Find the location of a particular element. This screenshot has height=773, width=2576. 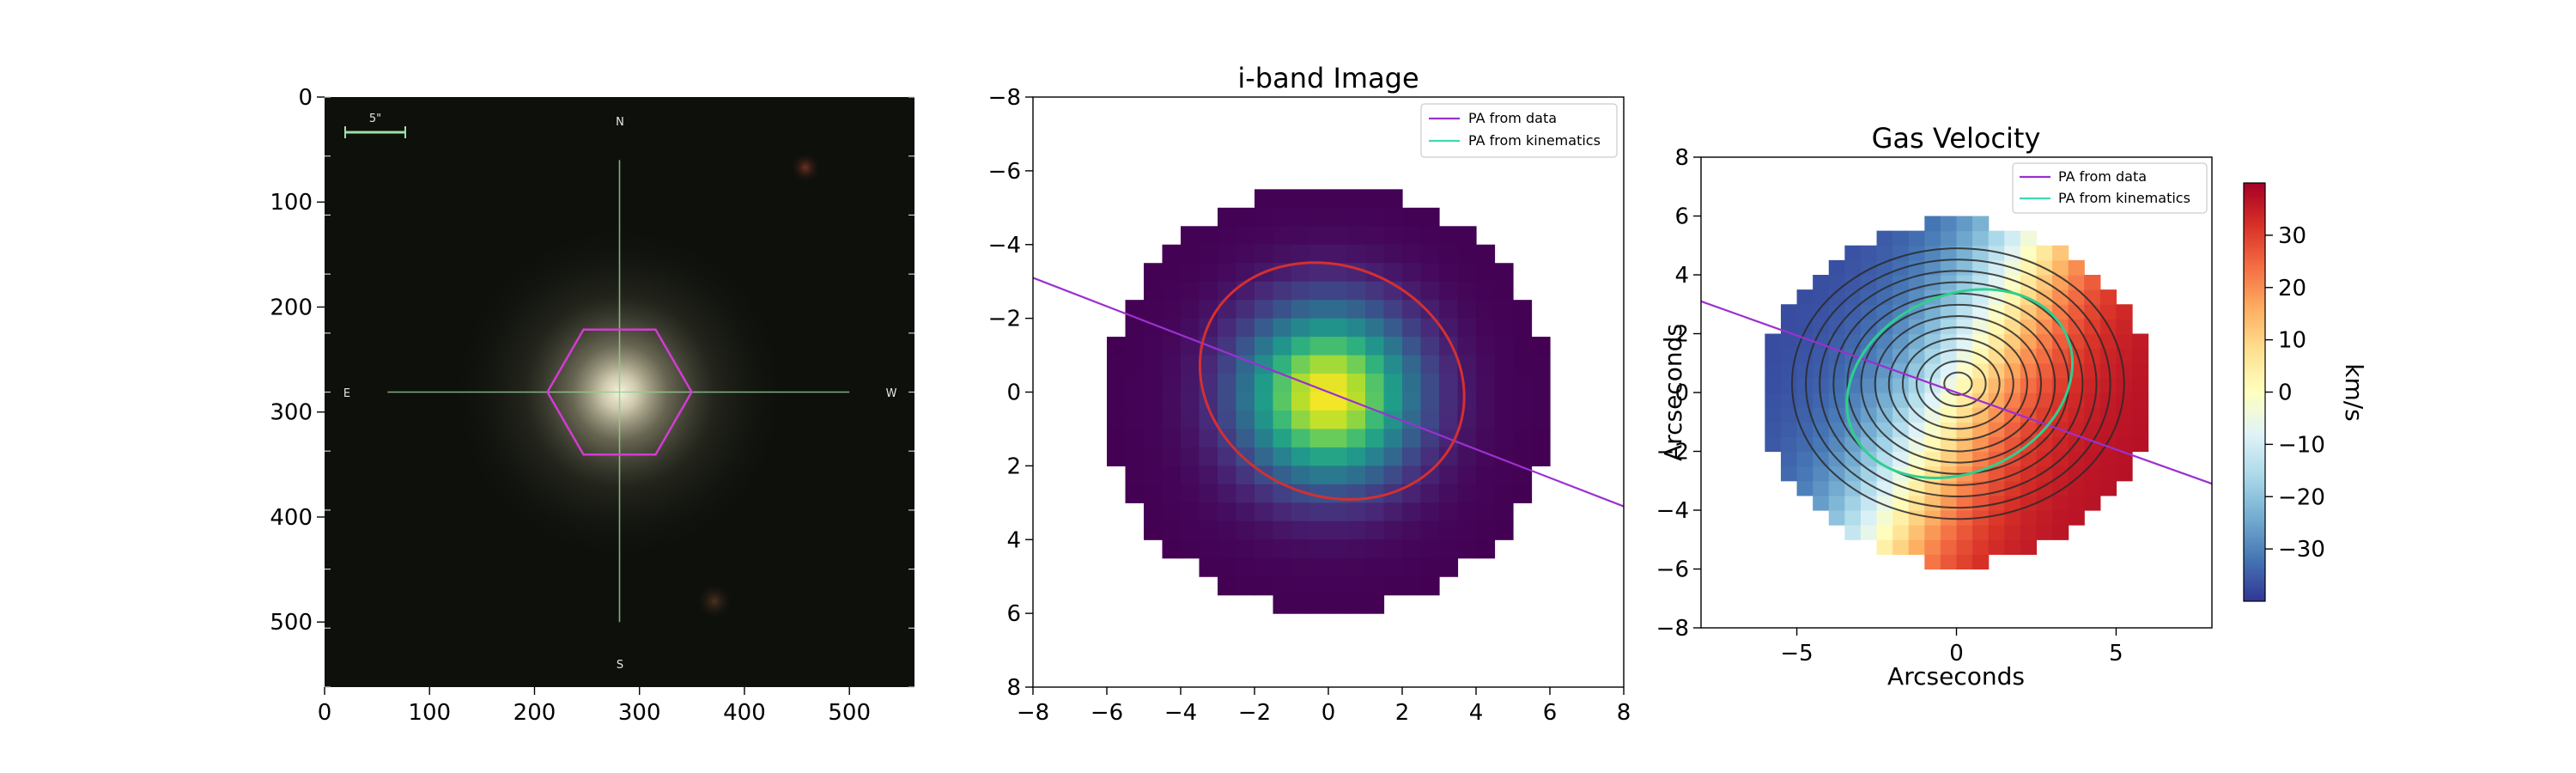

x-tick-label: −5 is located at coordinates (1797, 653).